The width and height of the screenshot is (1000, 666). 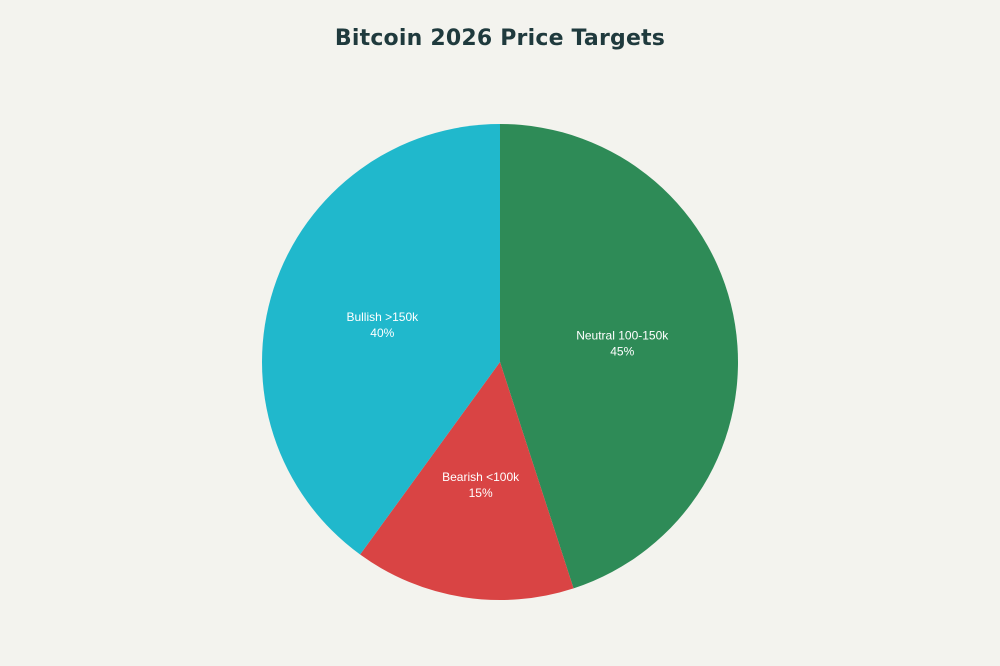 I want to click on slice-percent-1: 45%, so click(x=622, y=352).